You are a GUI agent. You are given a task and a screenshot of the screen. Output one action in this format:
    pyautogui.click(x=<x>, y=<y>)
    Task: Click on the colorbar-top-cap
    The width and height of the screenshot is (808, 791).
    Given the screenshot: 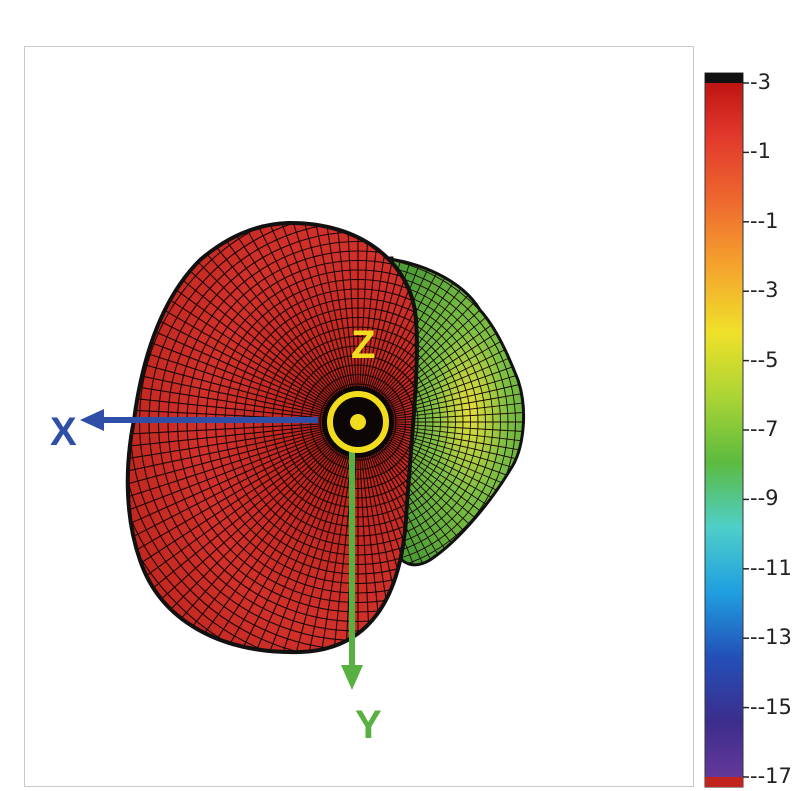 What is the action you would take?
    pyautogui.click(x=724, y=78)
    